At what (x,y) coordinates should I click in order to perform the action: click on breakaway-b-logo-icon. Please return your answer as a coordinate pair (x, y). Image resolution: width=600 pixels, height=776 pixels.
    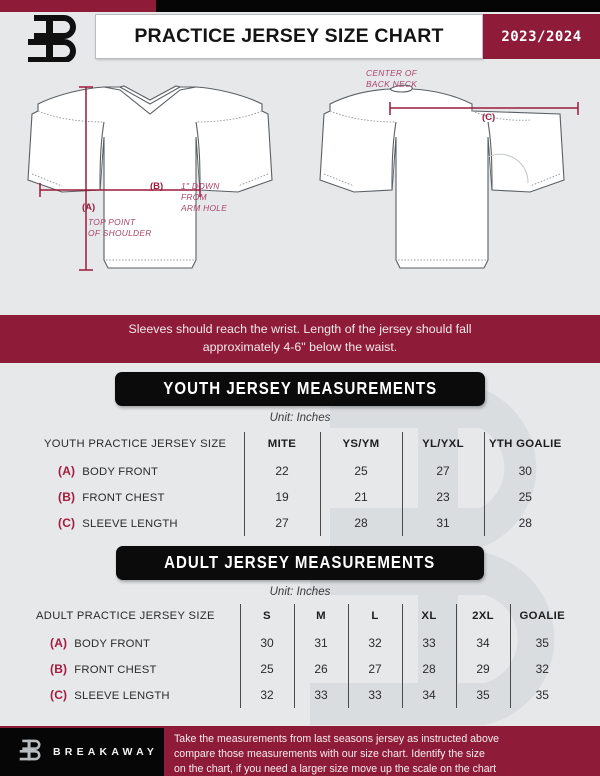
    Looking at the image, I should click on (54, 39).